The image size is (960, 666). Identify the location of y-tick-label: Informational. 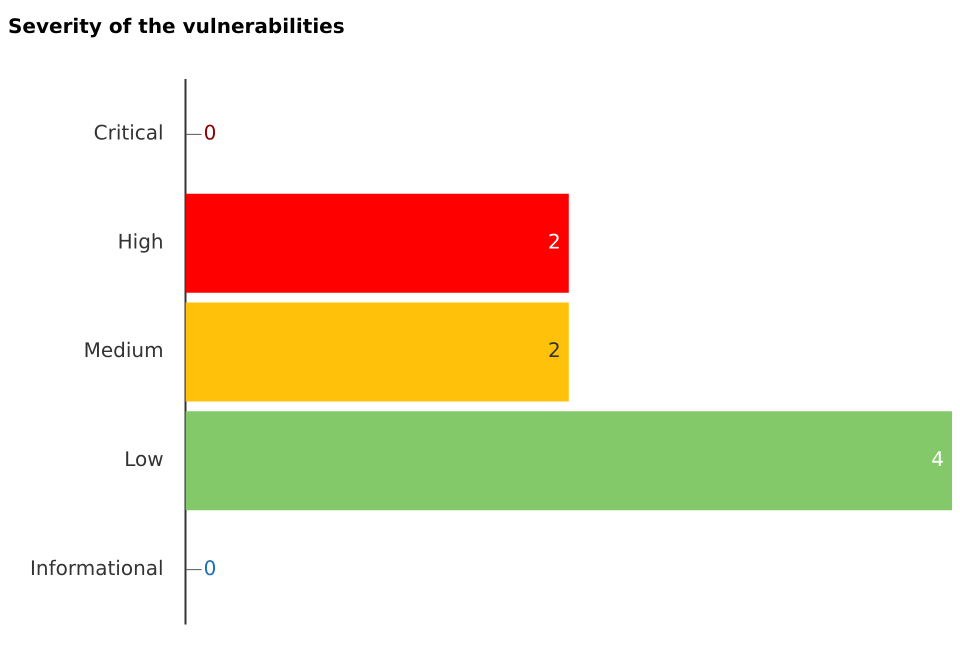
(97, 568).